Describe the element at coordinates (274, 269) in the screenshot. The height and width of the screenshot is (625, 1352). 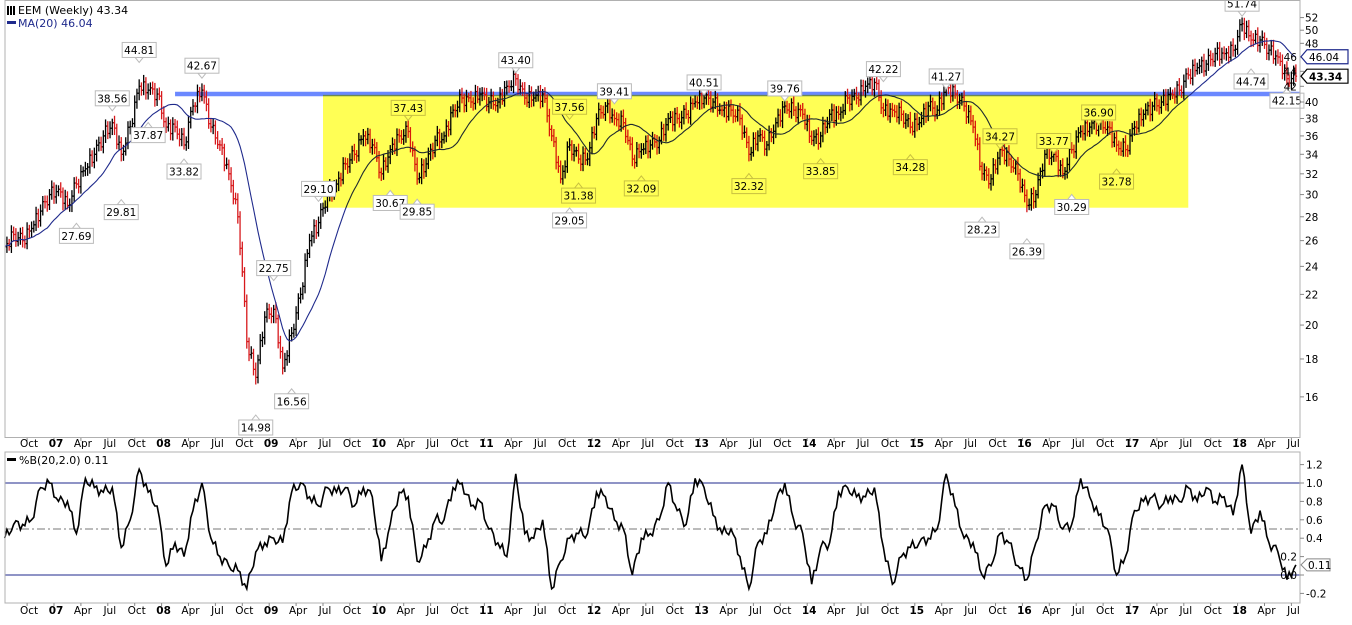
I see `annotation-label: 22.75` at that location.